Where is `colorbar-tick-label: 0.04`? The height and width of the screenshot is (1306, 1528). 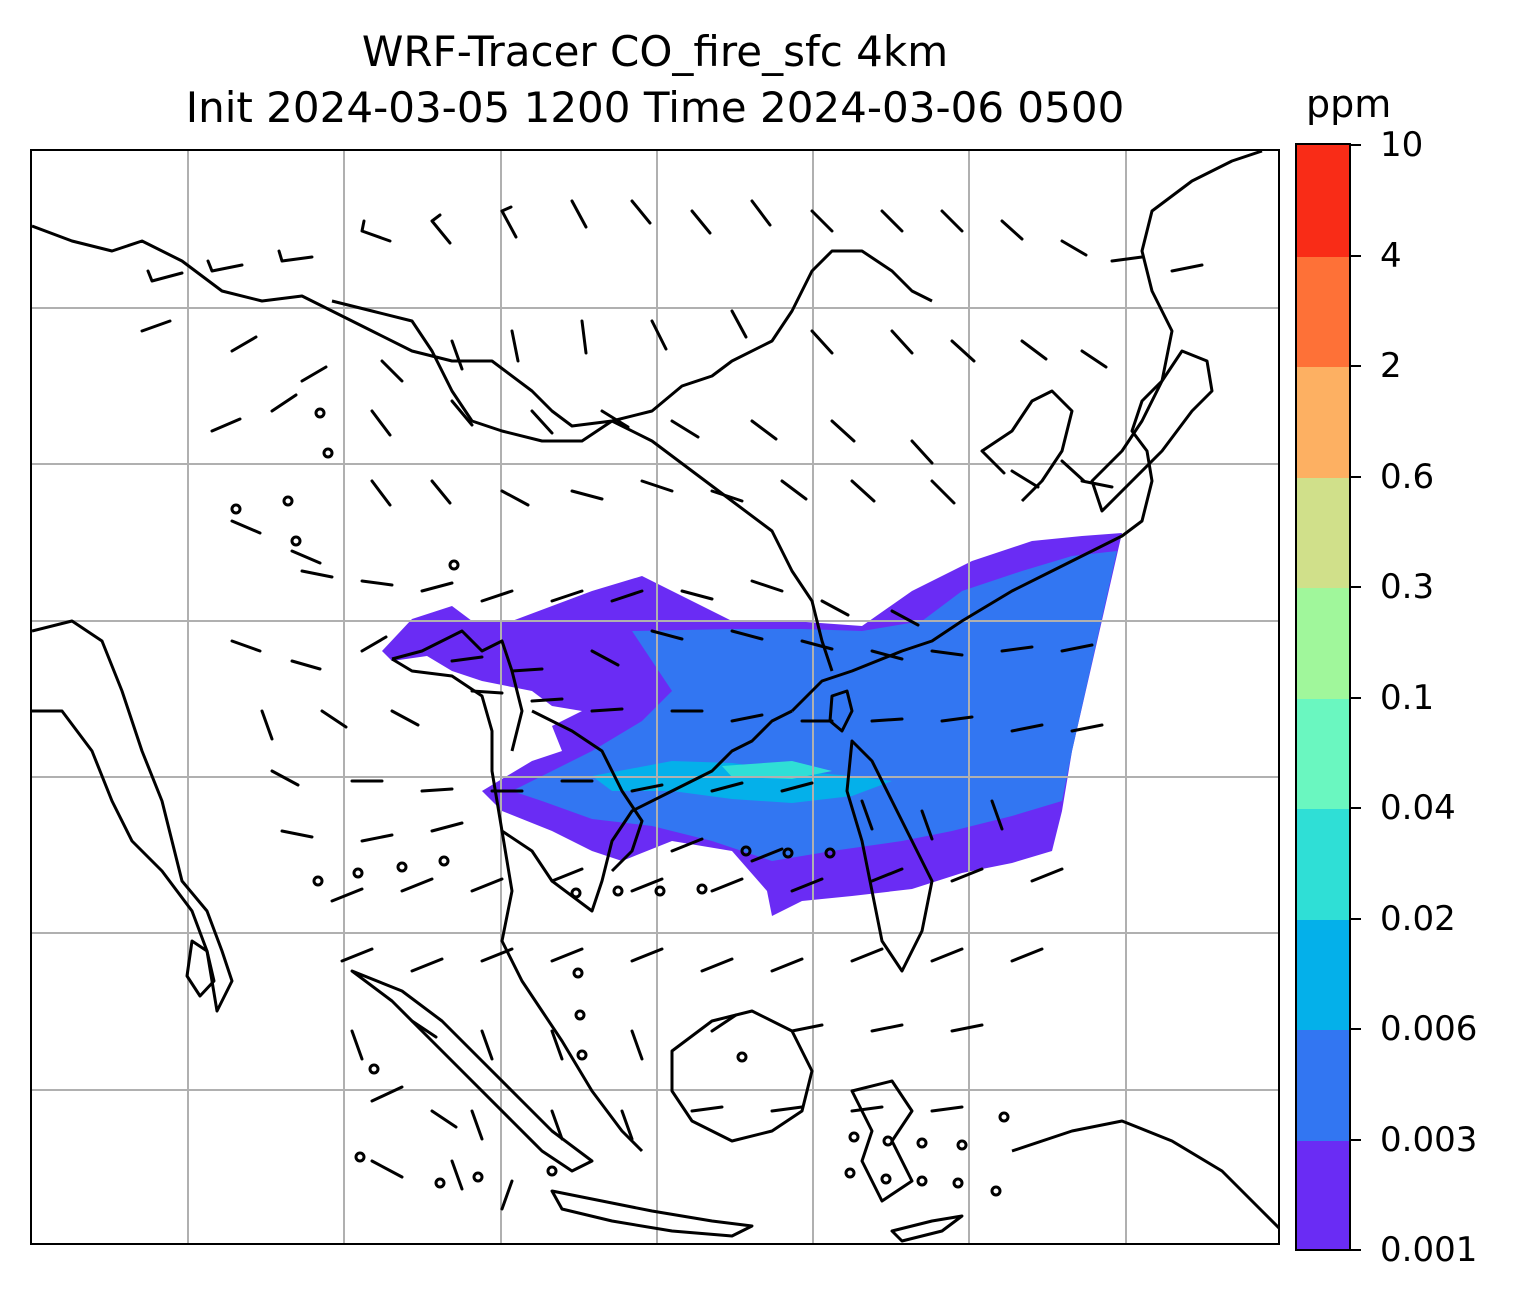
colorbar-tick-label: 0.04 is located at coordinates (1418, 808).